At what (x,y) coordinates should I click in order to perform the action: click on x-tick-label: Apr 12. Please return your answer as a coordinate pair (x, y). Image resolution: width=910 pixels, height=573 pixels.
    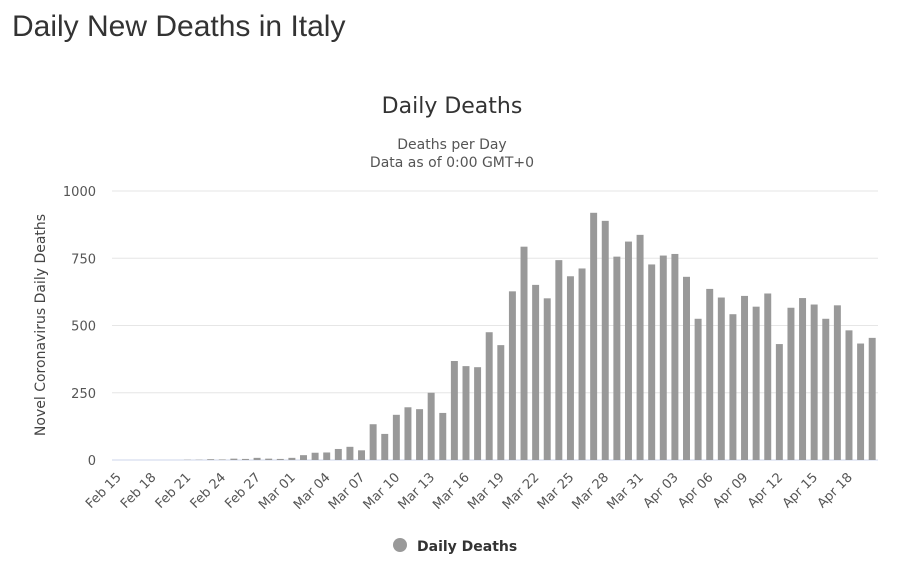
    Looking at the image, I should click on (765, 490).